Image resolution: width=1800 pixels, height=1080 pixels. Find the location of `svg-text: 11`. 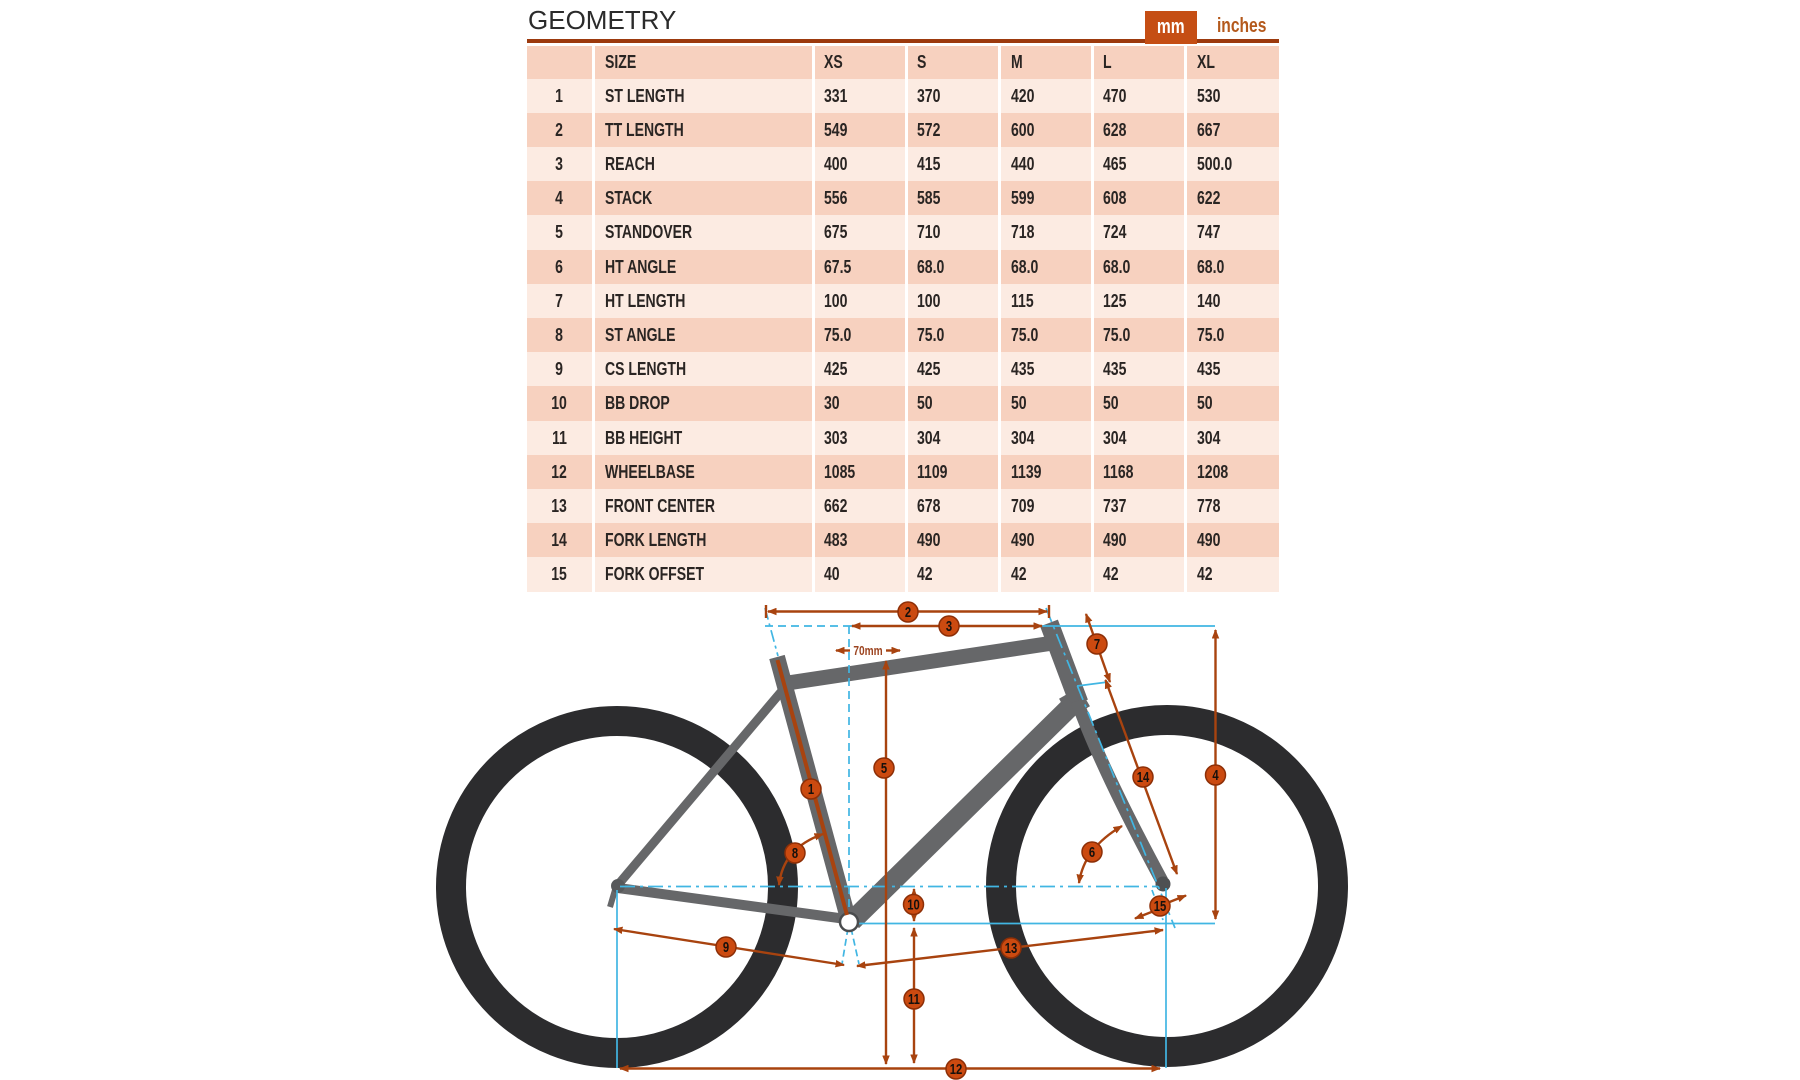

svg-text: 11 is located at coordinates (914, 999).